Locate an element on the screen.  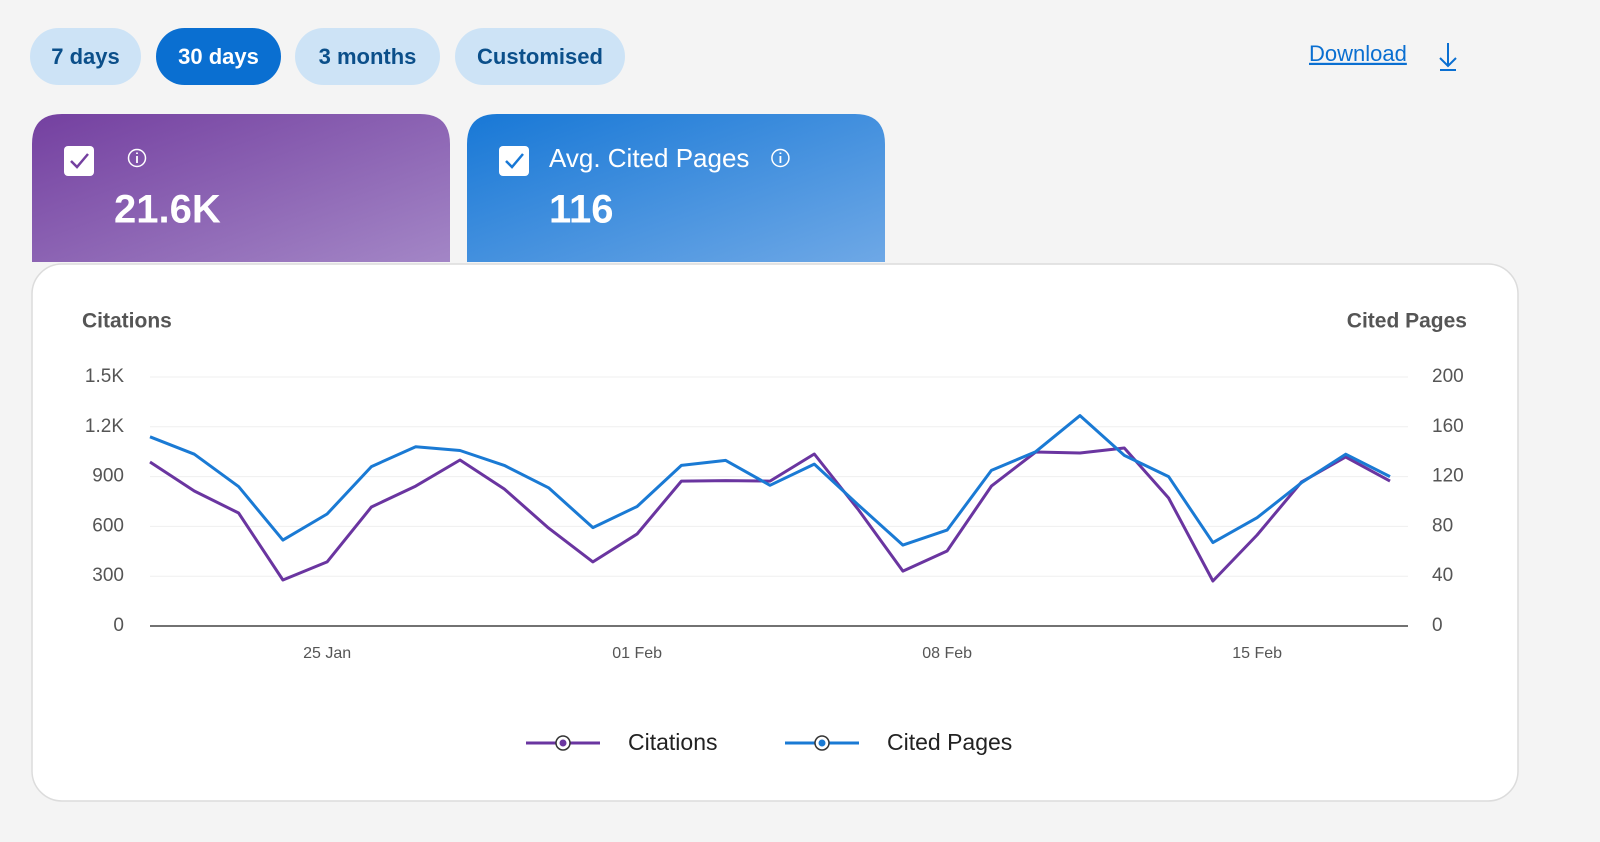
y-axis-title: Citations is located at coordinates (127, 321).